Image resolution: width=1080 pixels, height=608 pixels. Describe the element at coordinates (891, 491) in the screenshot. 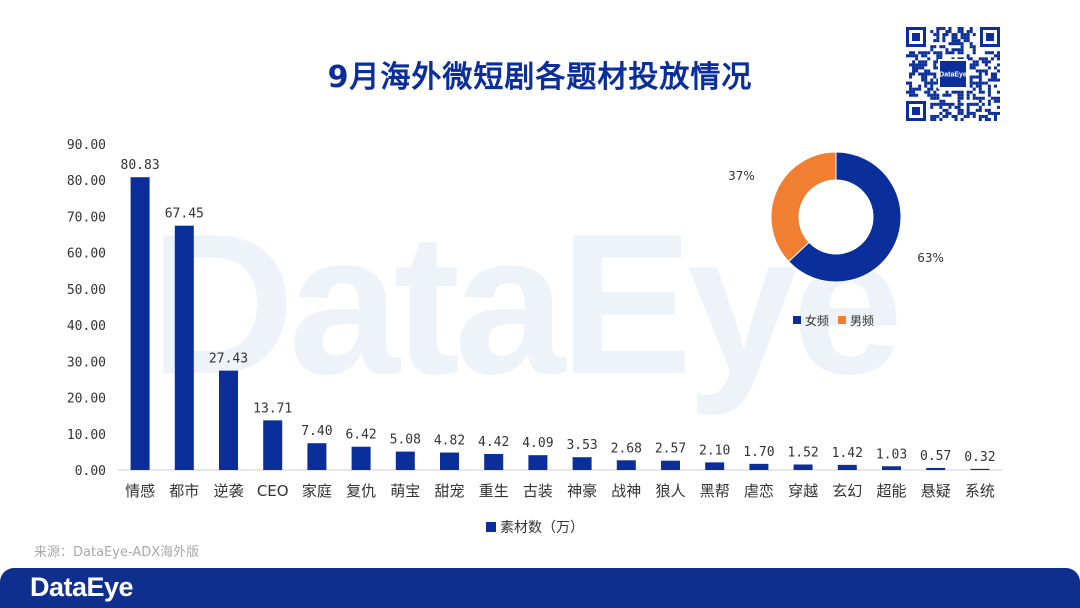

I see `x-tick-label: 超能` at that location.